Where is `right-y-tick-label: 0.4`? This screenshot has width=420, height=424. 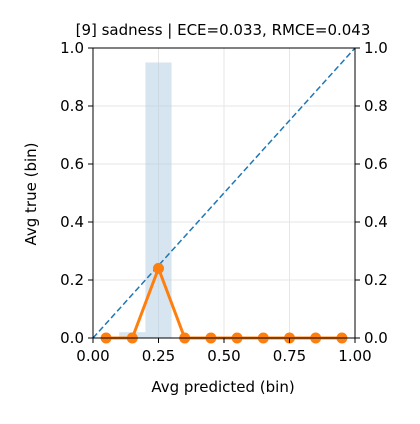
right-y-tick-label: 0.4 is located at coordinates (376, 222).